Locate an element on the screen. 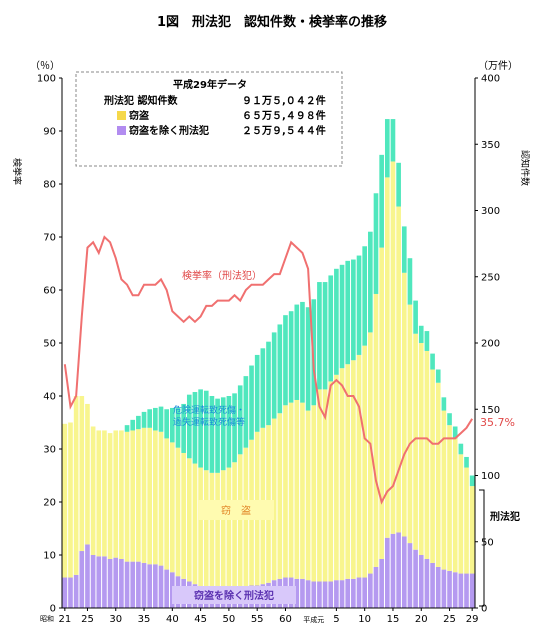 This screenshot has height=636, width=544. legend-header-label: 刑法犯 認知件数 is located at coordinates (141, 100).